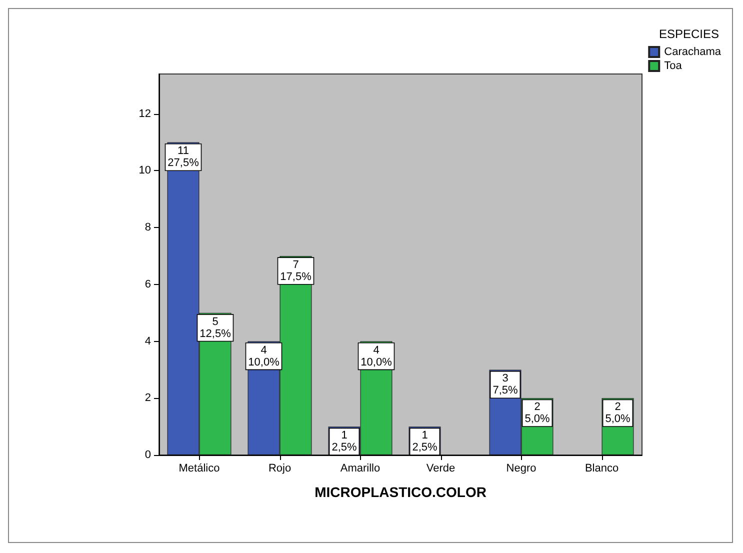 The height and width of the screenshot is (553, 743). Describe the element at coordinates (673, 66) in the screenshot. I see `legend-label: Toa` at that location.